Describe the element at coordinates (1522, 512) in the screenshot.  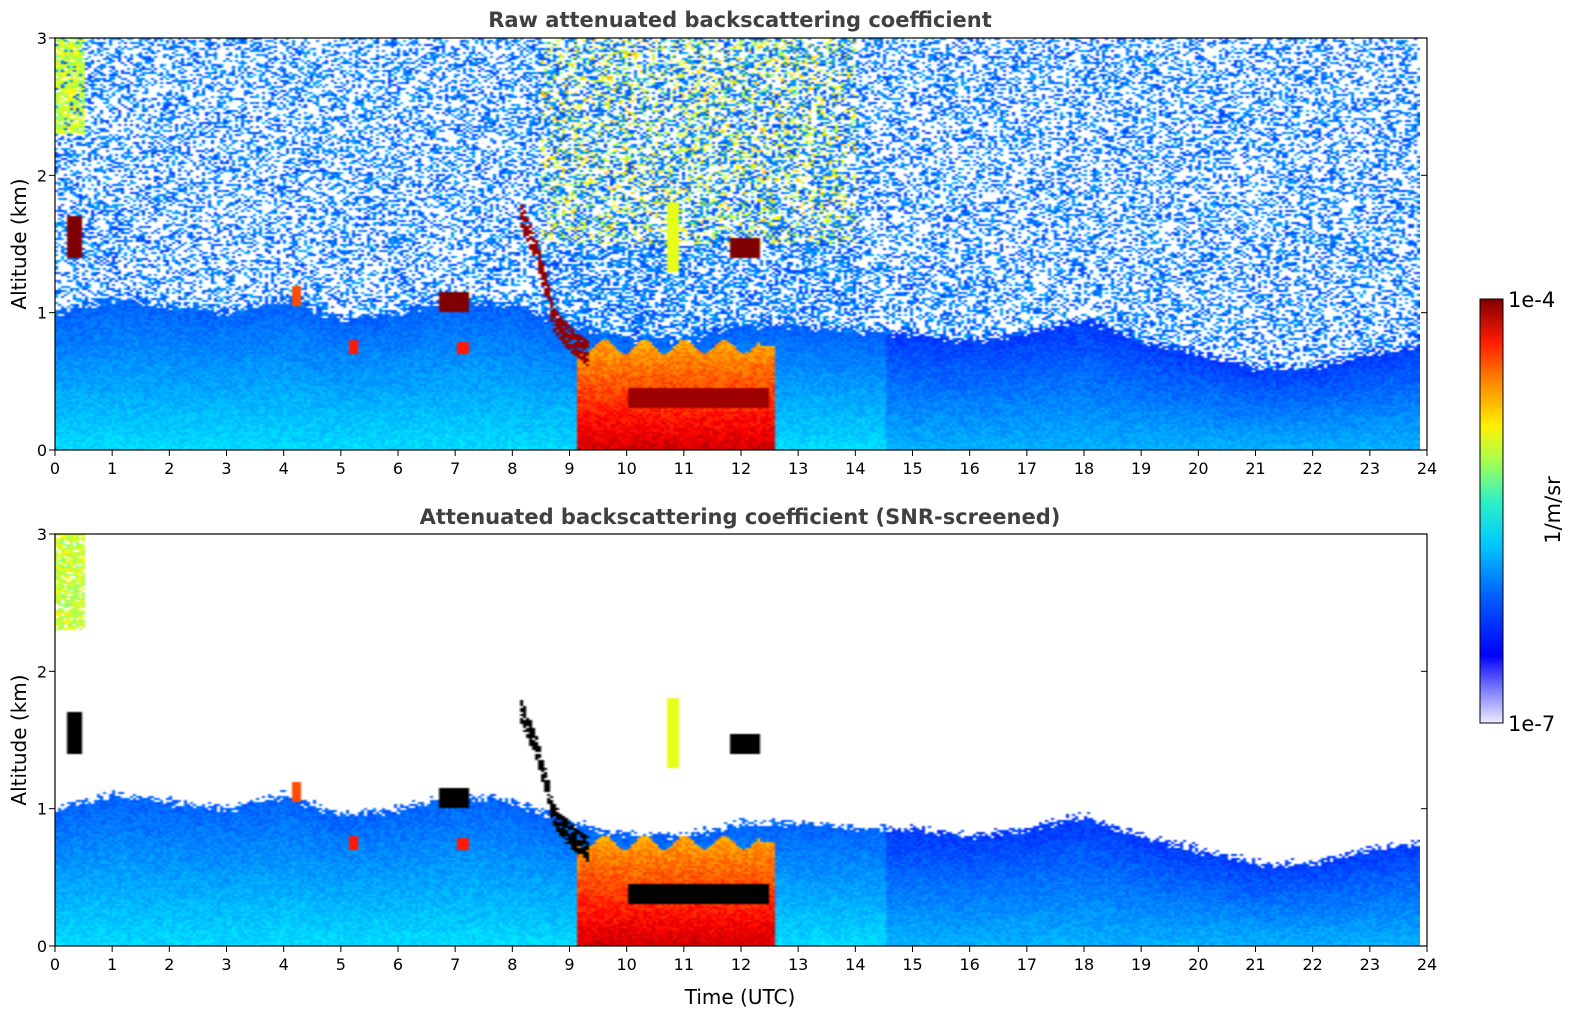
I see `colorbar: 1e-4 1e-7 1/m/sr` at that location.